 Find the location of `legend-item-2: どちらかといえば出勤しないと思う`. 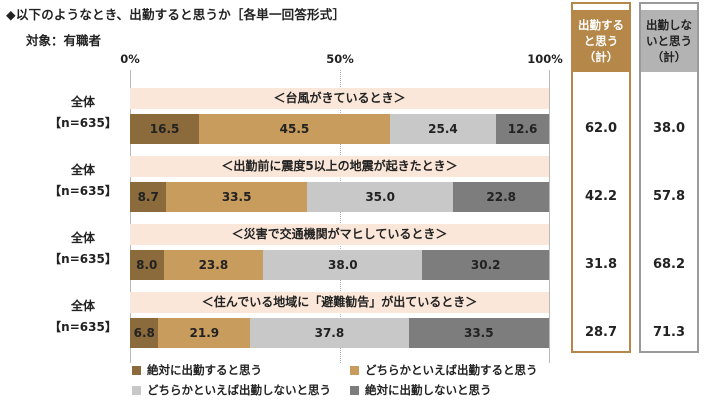

legend-item-2: どちらかといえば出勤しないと思う is located at coordinates (231, 390).